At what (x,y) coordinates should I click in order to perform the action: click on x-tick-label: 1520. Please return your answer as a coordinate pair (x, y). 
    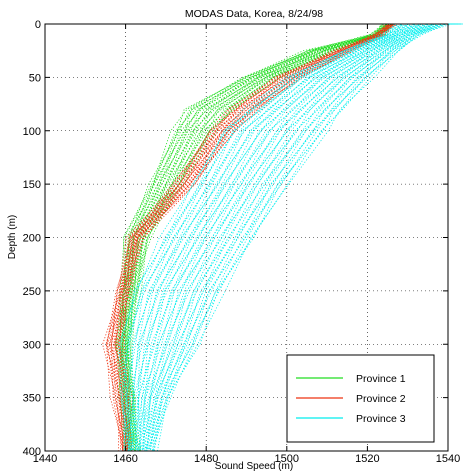
    Looking at the image, I should click on (367, 459).